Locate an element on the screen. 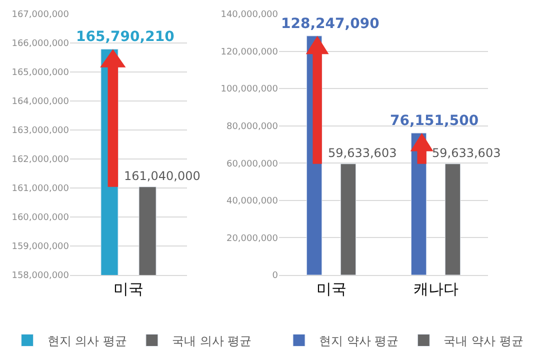 This screenshot has height=360, width=534. y-tick-label: 164,000,000 is located at coordinates (41, 102).